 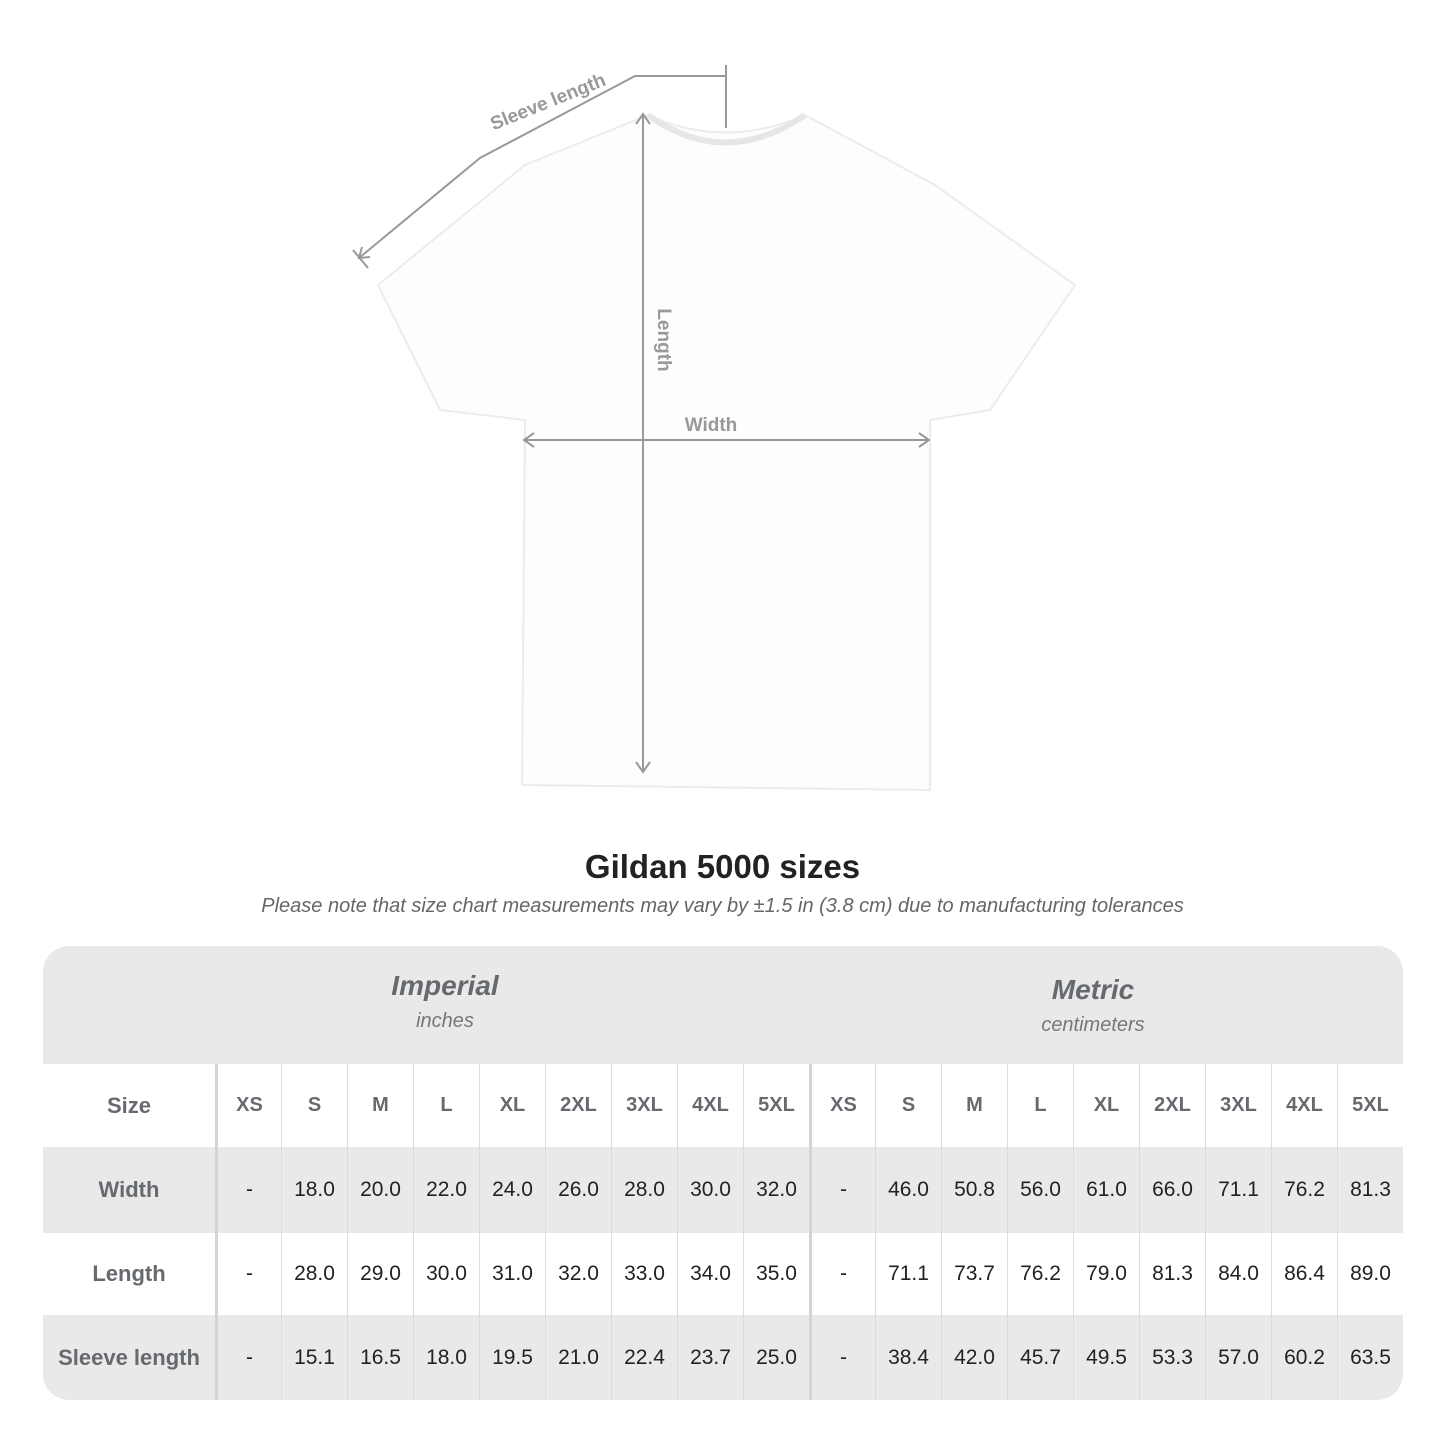 I want to click on table-cell: 33.0, so click(x=644, y=1274).